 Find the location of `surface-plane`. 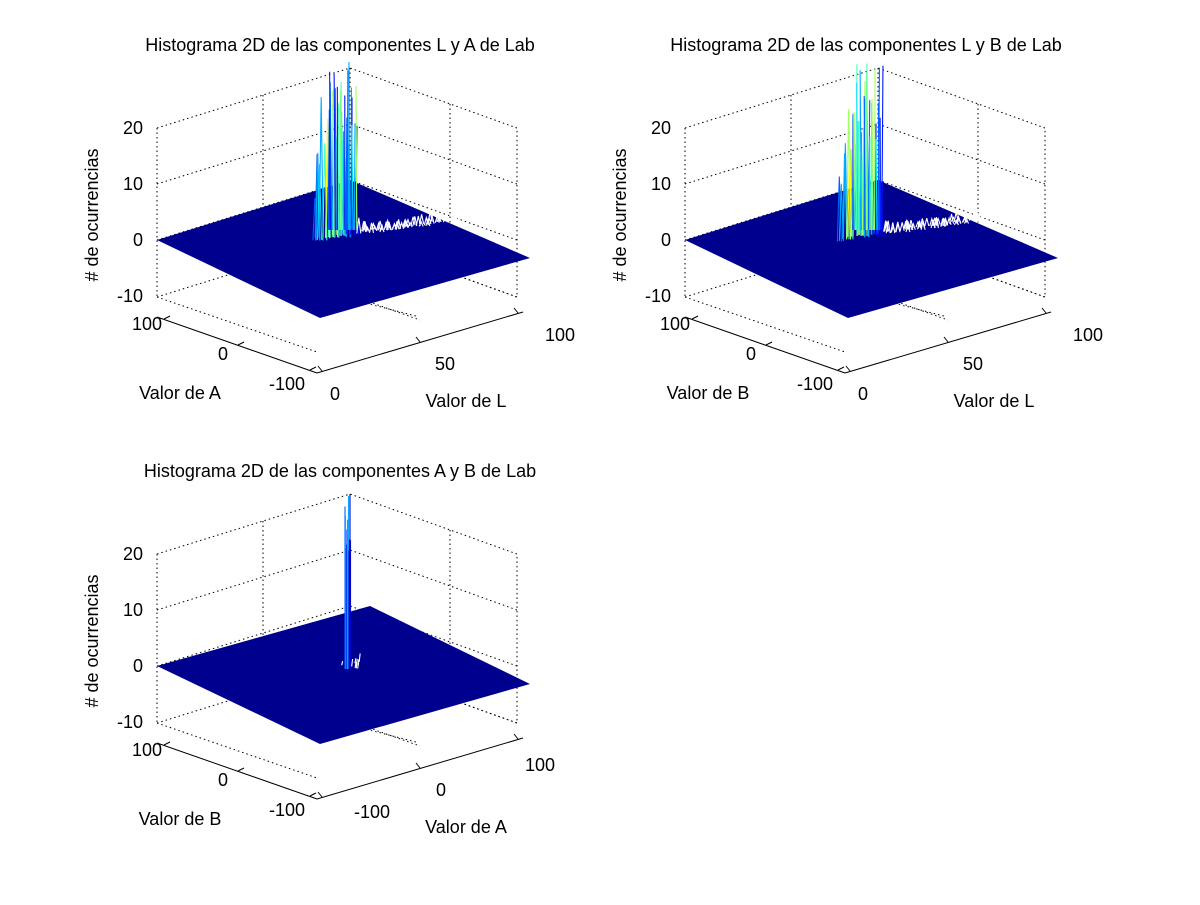

surface-plane is located at coordinates (343, 675).